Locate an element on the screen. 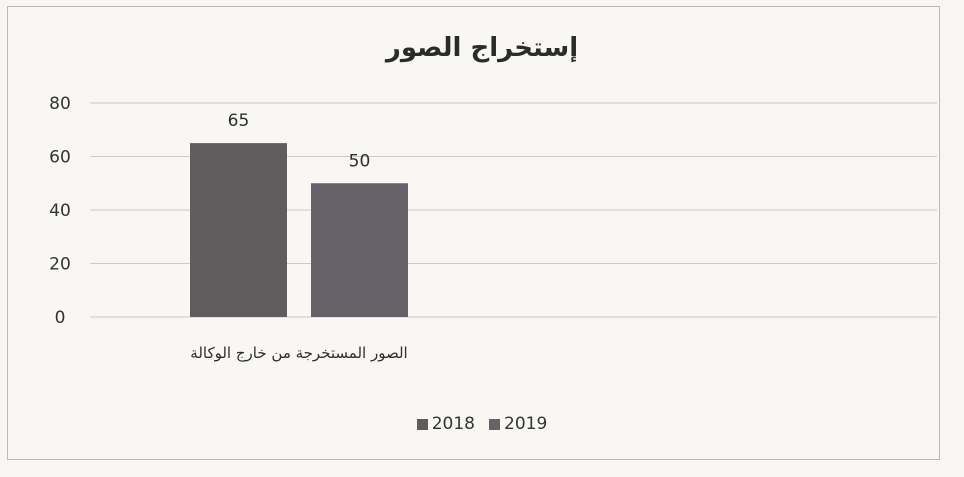 The image size is (964, 477). legend: 2018 2019 is located at coordinates (482, 424).